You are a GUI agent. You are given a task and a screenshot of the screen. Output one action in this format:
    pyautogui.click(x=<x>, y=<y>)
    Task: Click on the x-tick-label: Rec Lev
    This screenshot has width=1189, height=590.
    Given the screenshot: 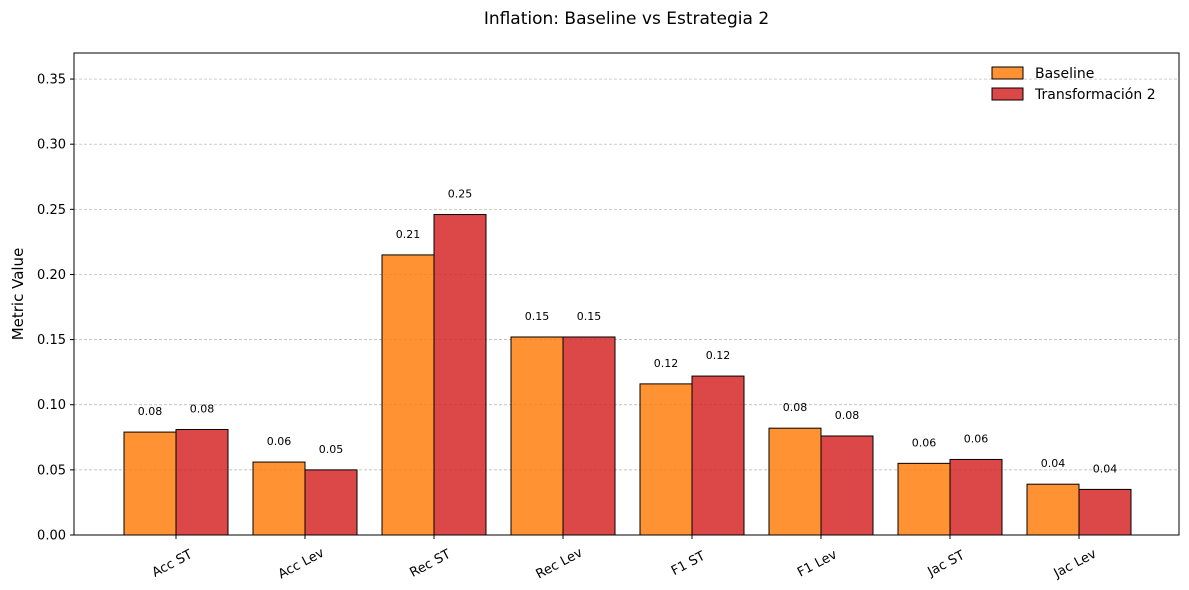 What is the action you would take?
    pyautogui.click(x=560, y=563)
    